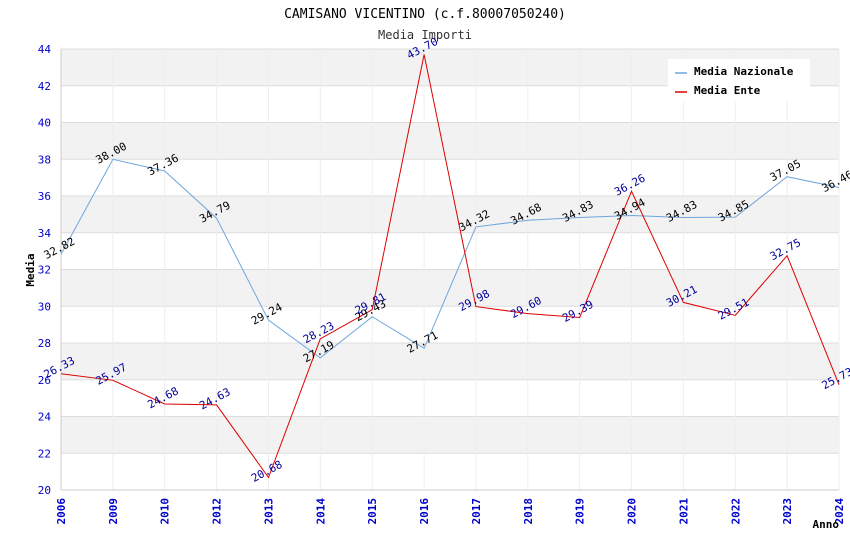  Describe the element at coordinates (44, 306) in the screenshot. I see `y-tick-label: 30` at that location.